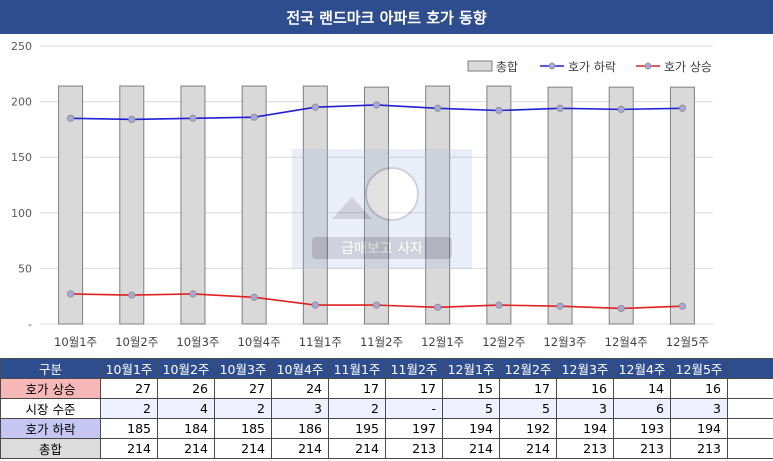 This screenshot has height=461, width=773. Describe the element at coordinates (642, 388) in the screenshot. I see `table-cell: 14` at that location.